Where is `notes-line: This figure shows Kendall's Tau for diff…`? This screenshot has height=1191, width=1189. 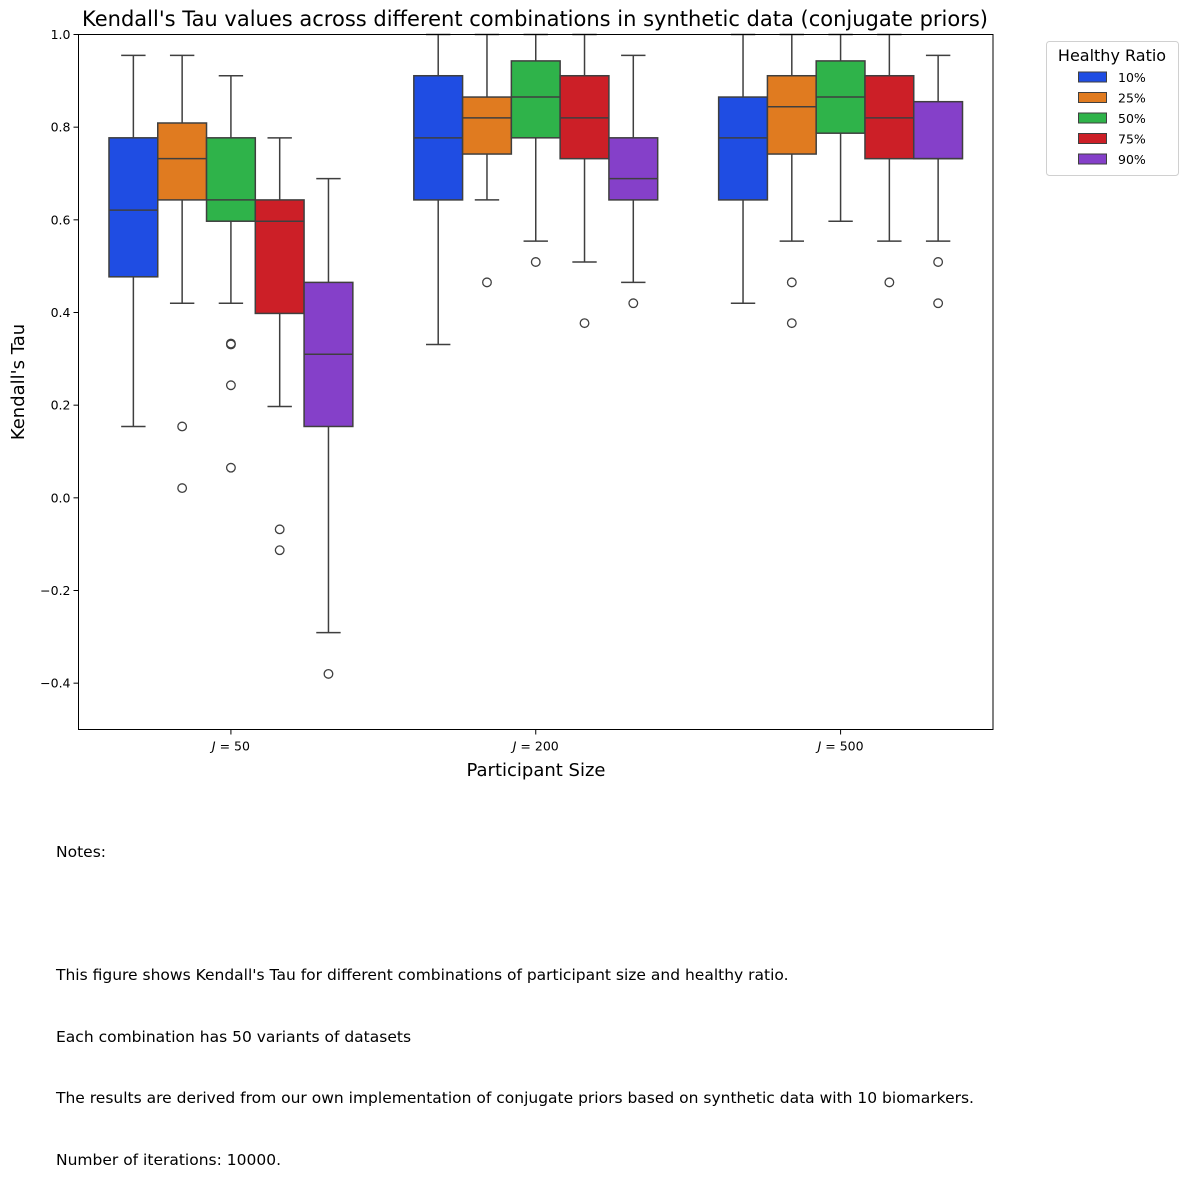 notes-line: This figure shows Kendall's Tau for diff… is located at coordinates (422, 975).